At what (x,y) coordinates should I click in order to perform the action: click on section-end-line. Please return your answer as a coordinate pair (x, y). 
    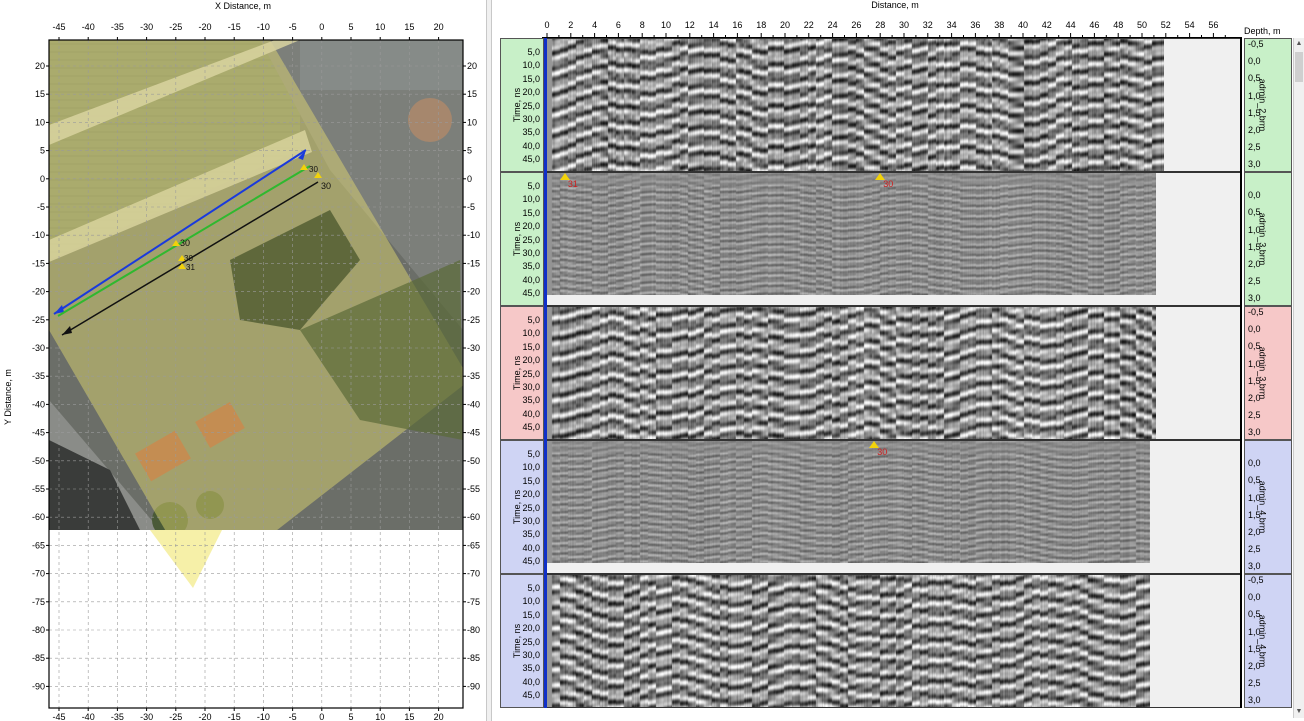
    Looking at the image, I should click on (1241, 373).